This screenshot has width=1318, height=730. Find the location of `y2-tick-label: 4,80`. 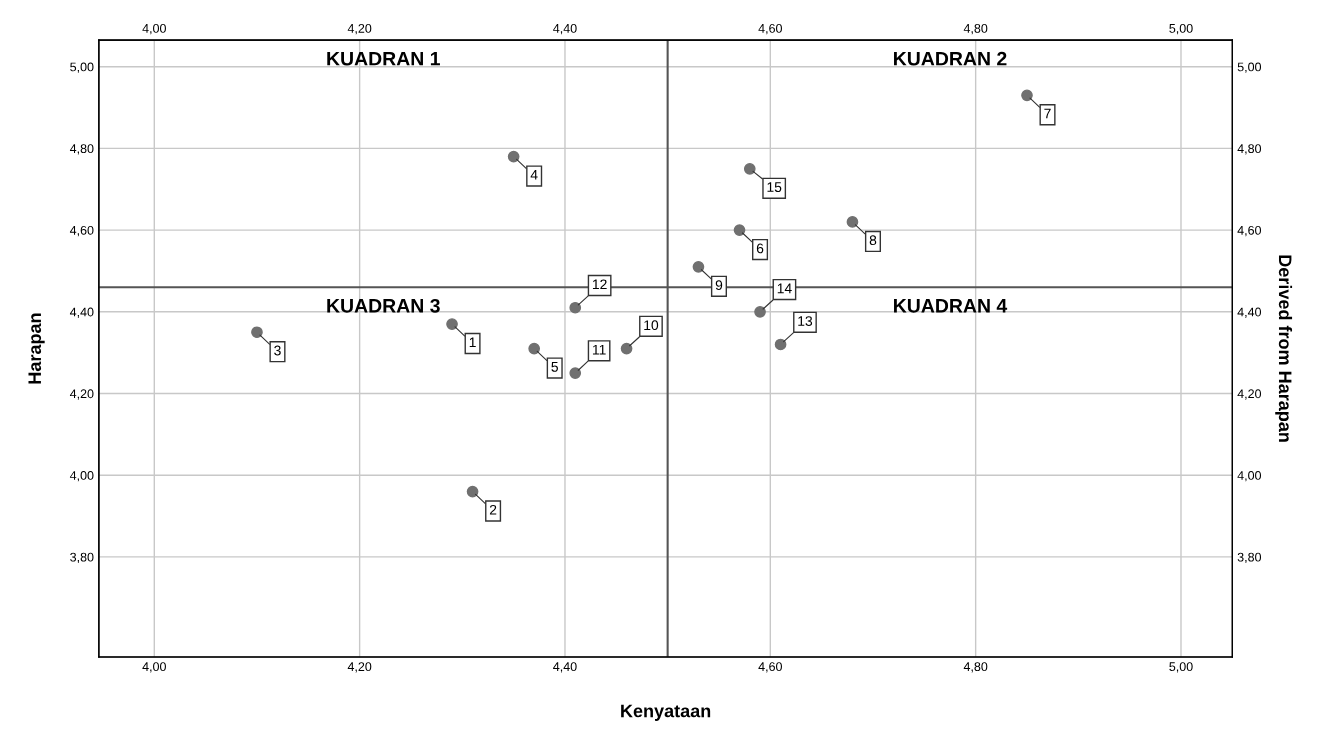

y2-tick-label: 4,80 is located at coordinates (1249, 149).